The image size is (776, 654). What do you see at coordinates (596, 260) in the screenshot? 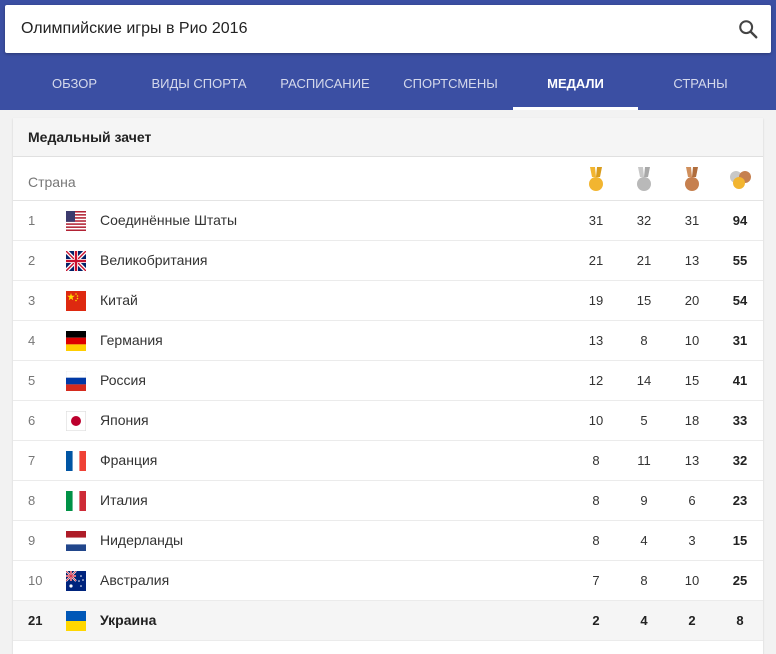
I see `gold-count: 21` at bounding box center [596, 260].